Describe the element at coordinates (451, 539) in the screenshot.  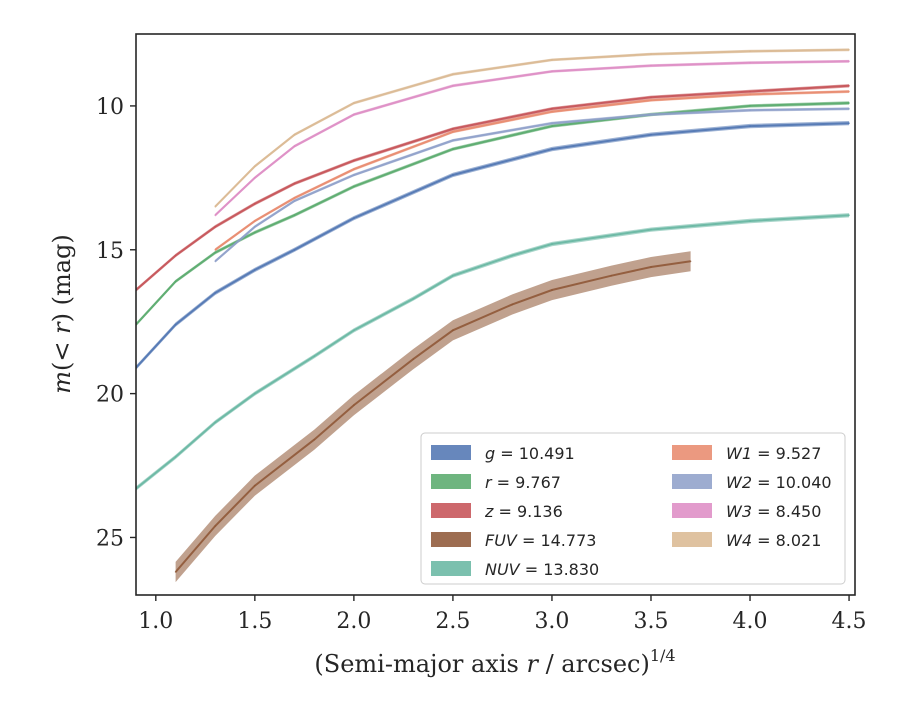
I see `legend-swatch-fuv` at that location.